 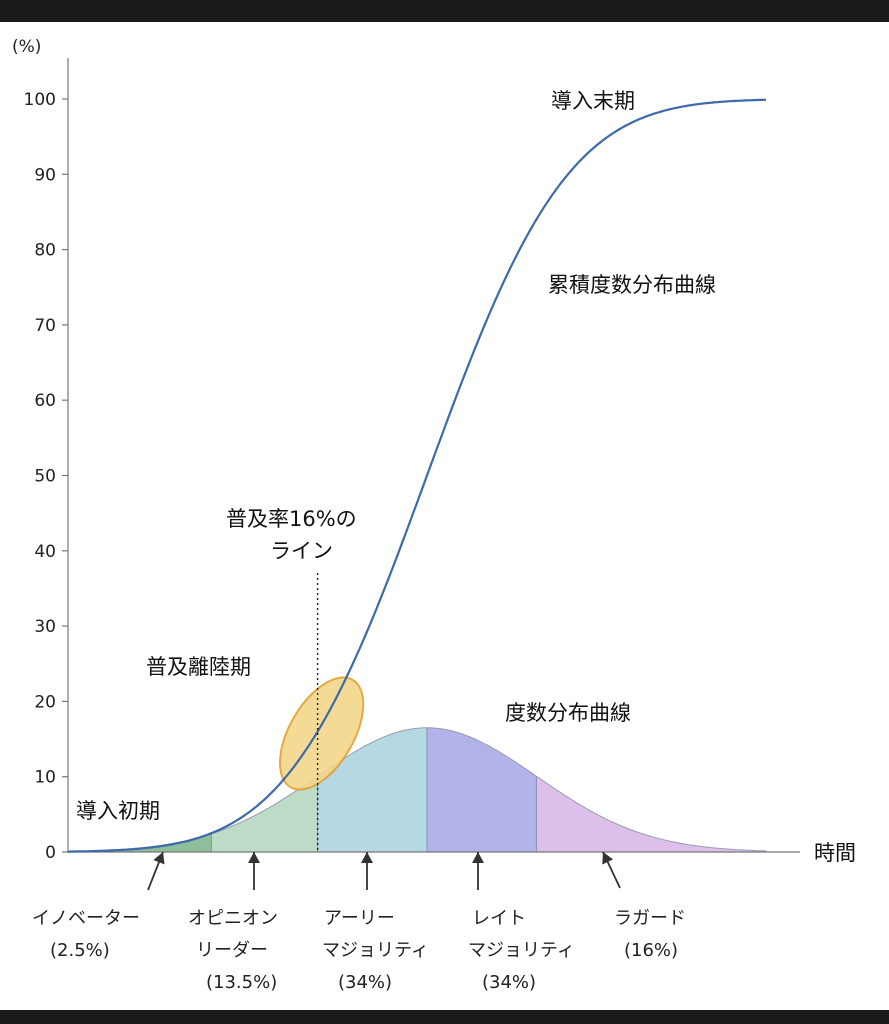 What do you see at coordinates (651, 814) in the screenshot?
I see `bell-segment-laggard` at bounding box center [651, 814].